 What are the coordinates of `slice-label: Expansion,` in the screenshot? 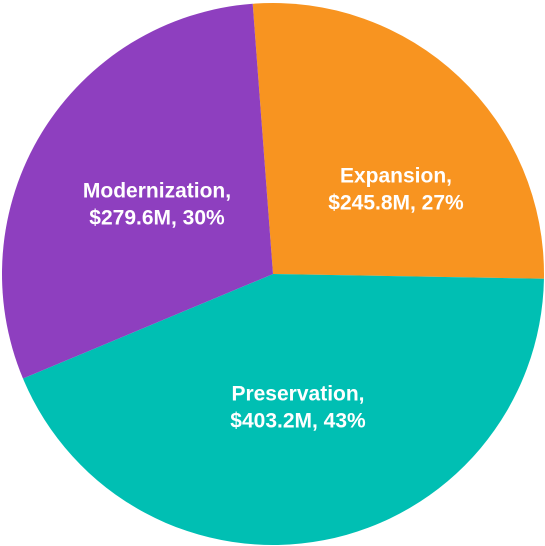 It's located at (396, 176).